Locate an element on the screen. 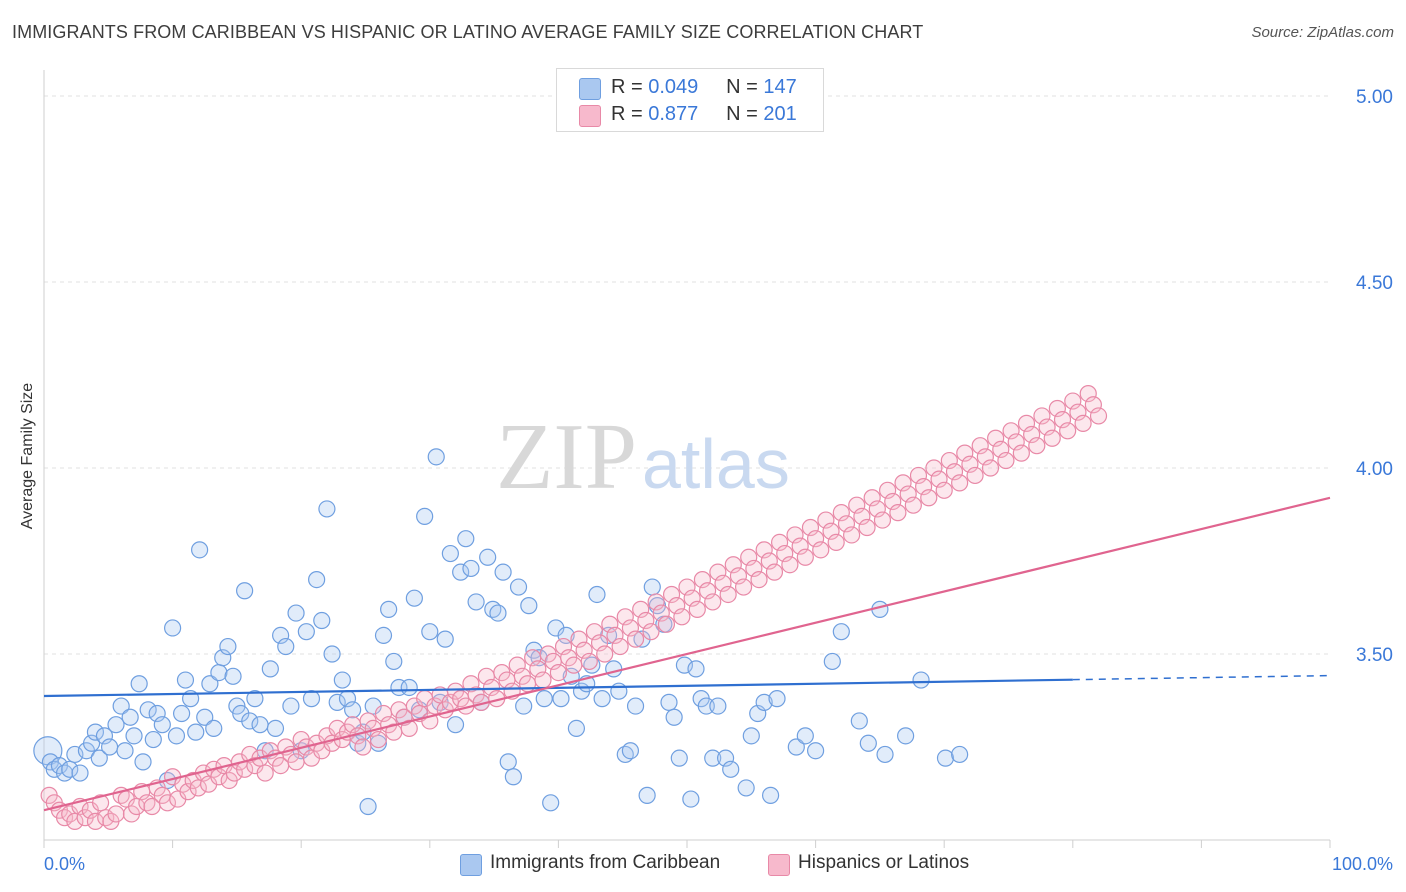  y-tick-label-3: 5.00 is located at coordinates (1374, 97).